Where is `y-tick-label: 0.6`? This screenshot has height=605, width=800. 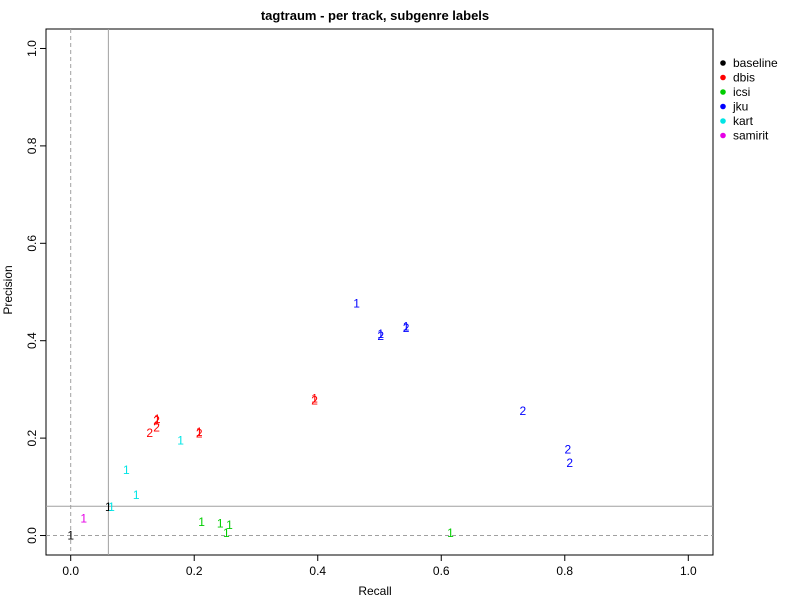 y-tick-label: 0.6 is located at coordinates (32, 243).